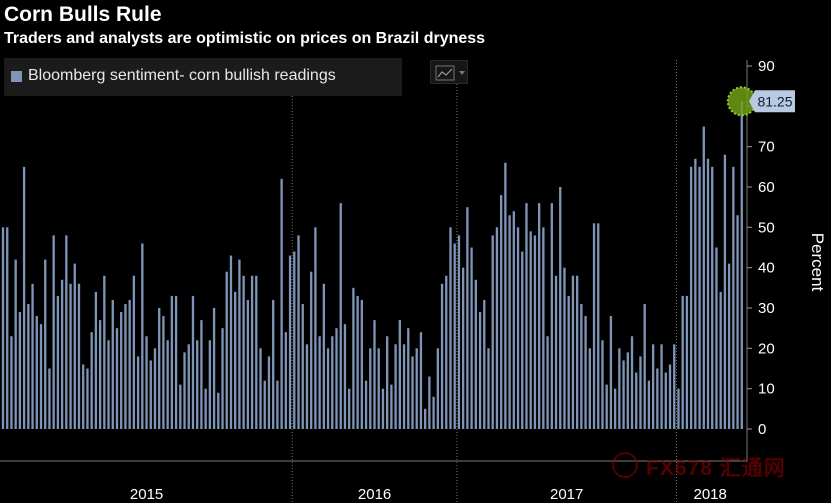 The image size is (831, 503). What do you see at coordinates (766, 147) in the screenshot?
I see `y-tick-label: 70` at bounding box center [766, 147].